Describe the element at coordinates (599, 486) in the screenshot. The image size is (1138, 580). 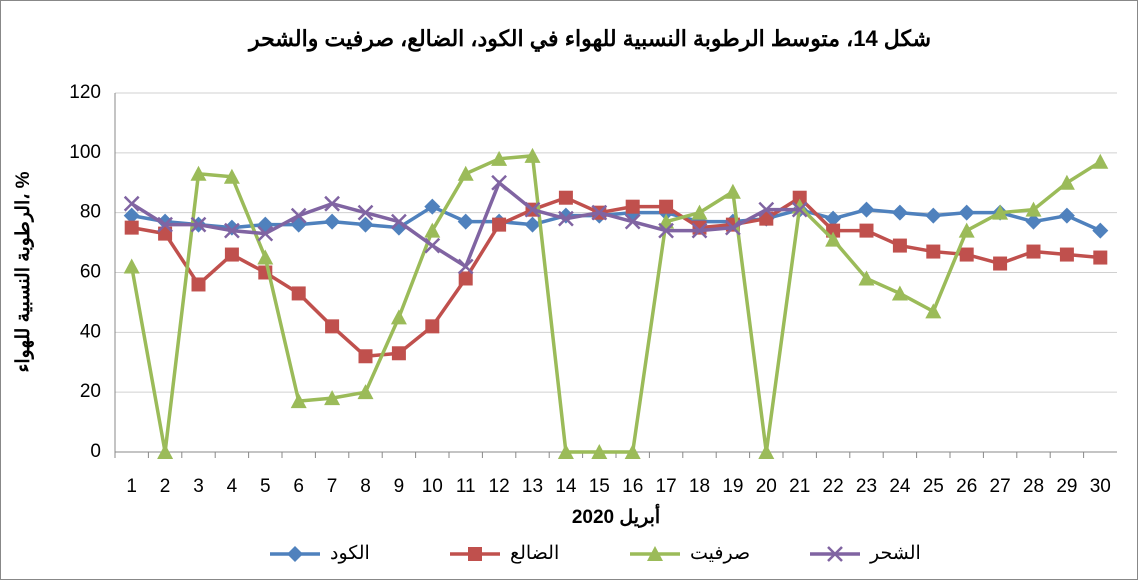
I see `x-tick-label: 15` at that location.